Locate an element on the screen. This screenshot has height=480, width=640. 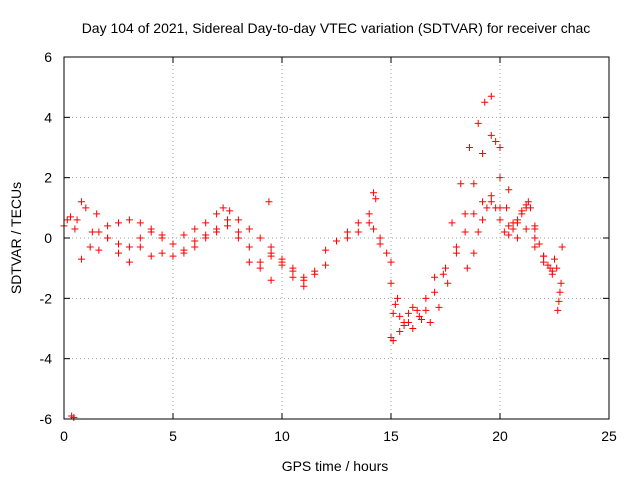
x-tick-label-4: 20 is located at coordinates (500, 436).